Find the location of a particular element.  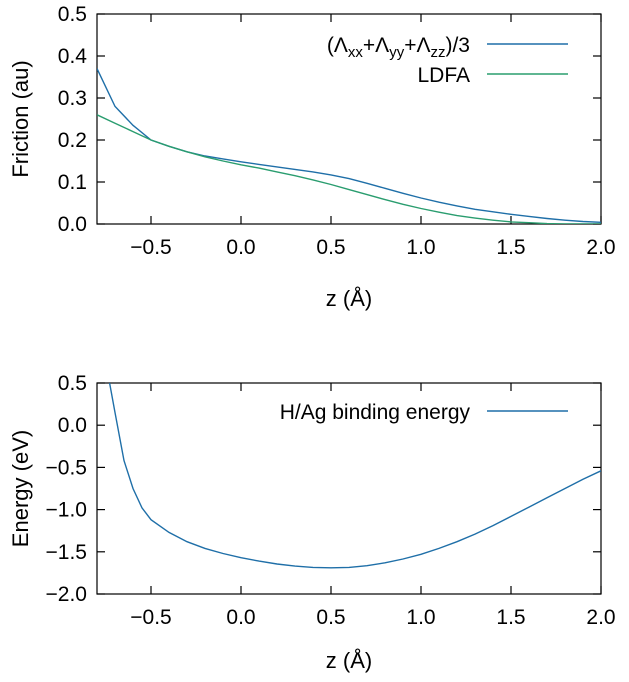

y-tick-label: 0.2 is located at coordinates (72, 140).